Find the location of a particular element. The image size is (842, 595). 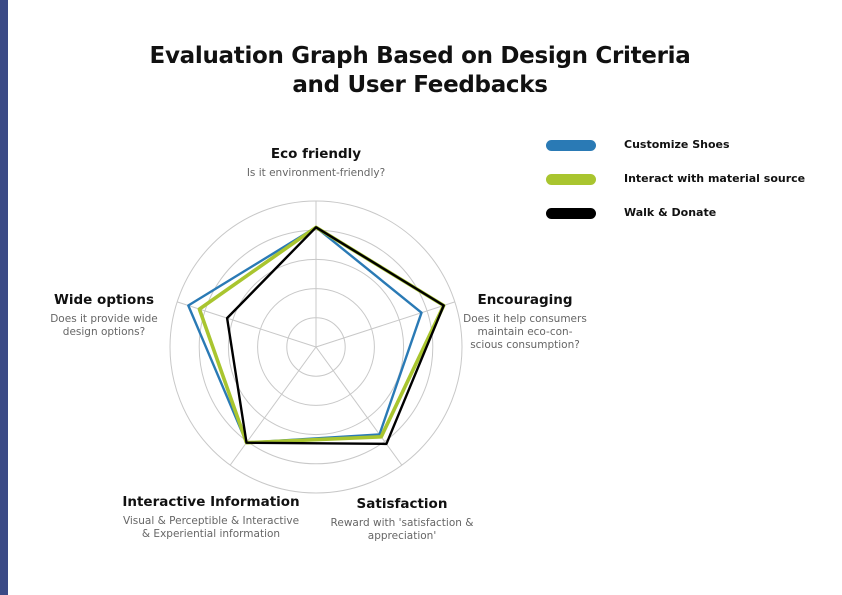

legend-swatch-interact-material-source is located at coordinates (571, 179).